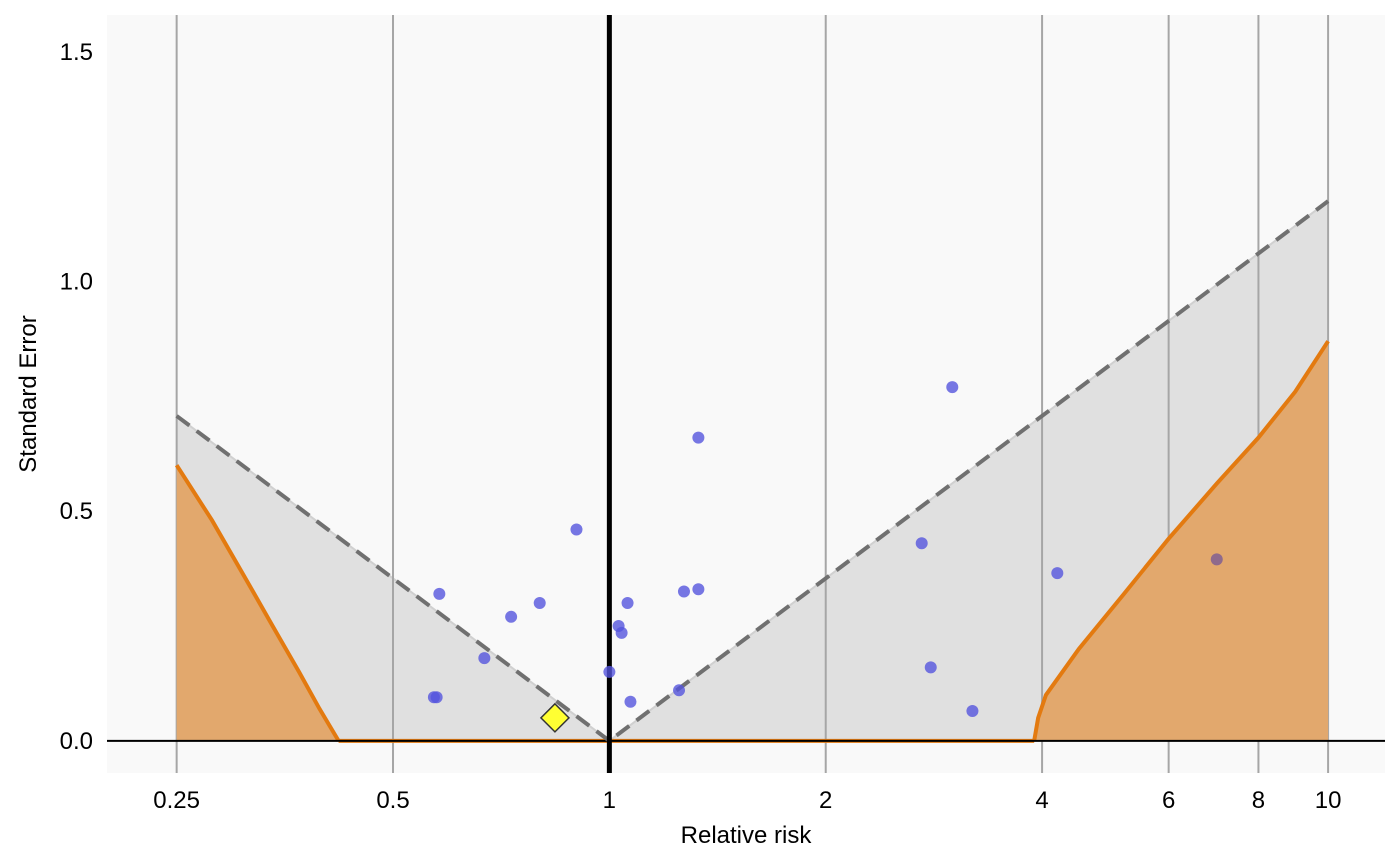 This screenshot has width=1400, height=865. I want to click on x-axis-ticks: 0.25 0.5 1 2 4 6 8 10, so click(747, 800).